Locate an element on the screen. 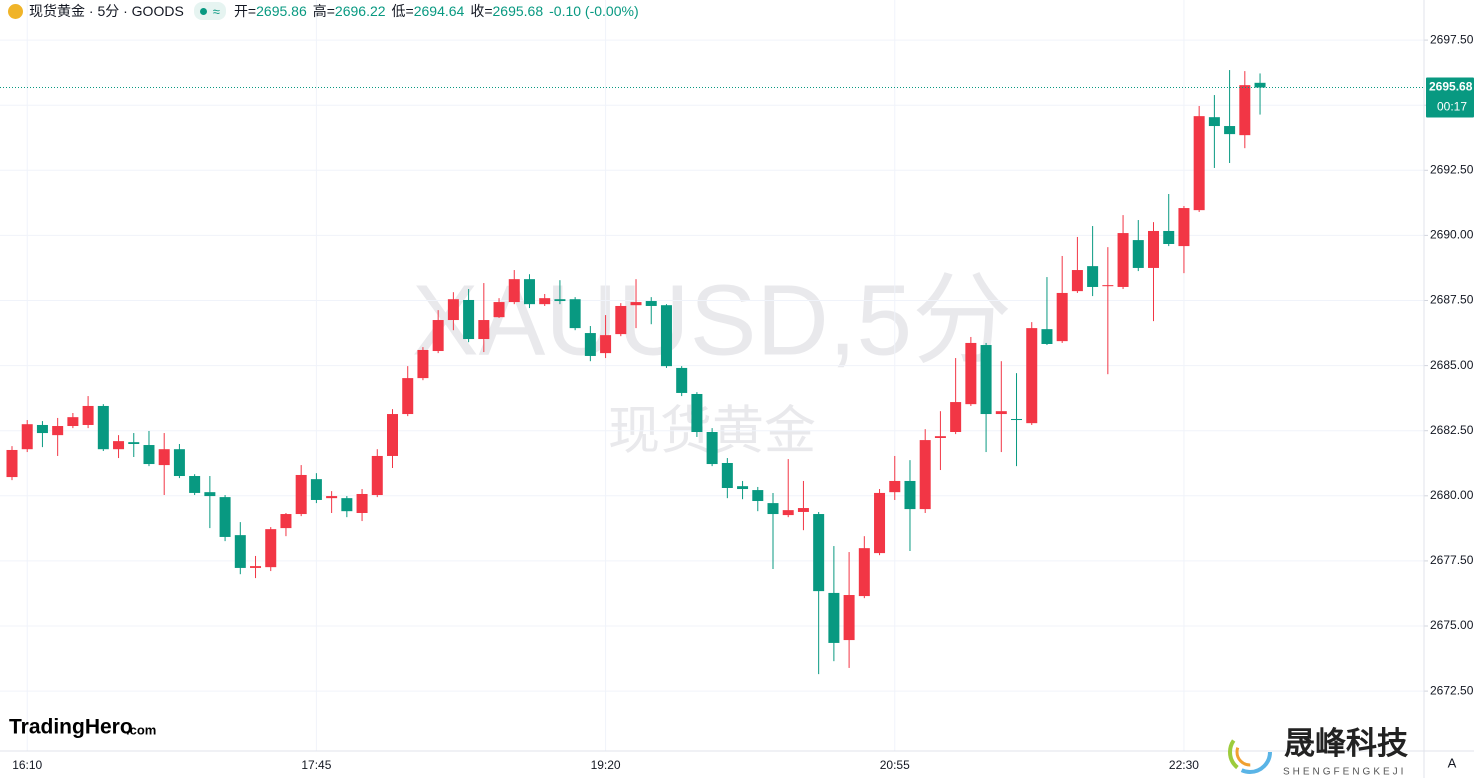  y-tick-label: 2672.50 is located at coordinates (1452, 690).